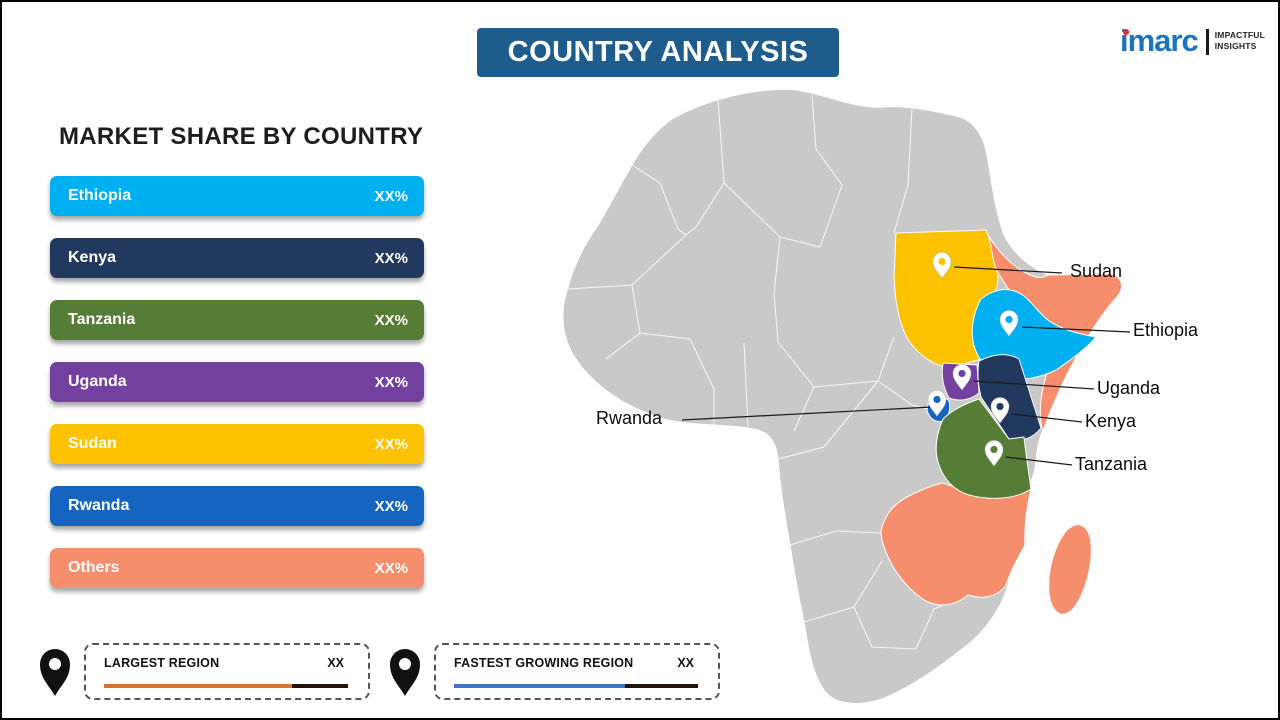  I want to click on market-share-bar-uganda: Uganda XX%, so click(237, 382).